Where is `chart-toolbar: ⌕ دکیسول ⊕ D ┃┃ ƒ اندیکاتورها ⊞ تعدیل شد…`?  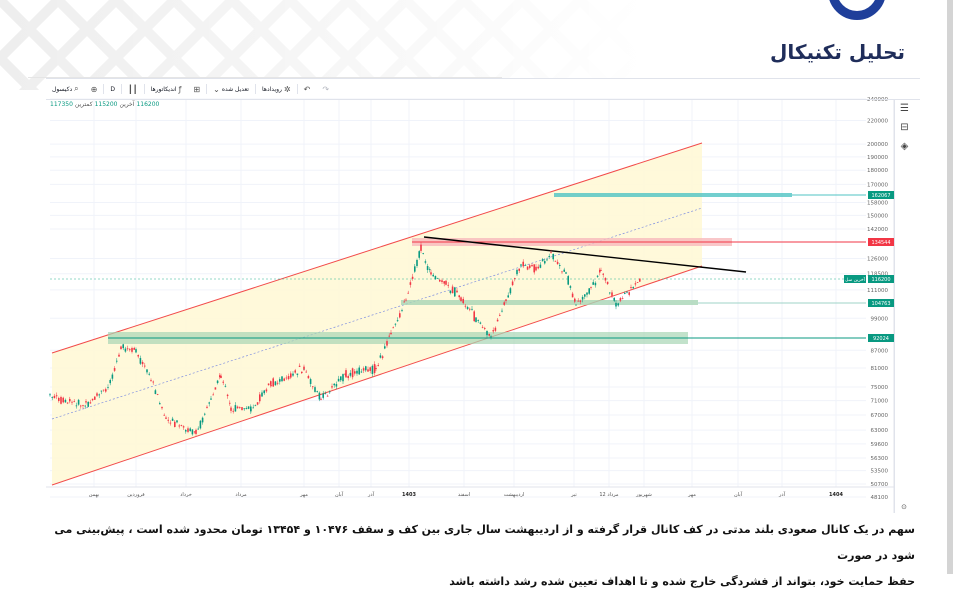 chart-toolbar: ⌕ دکیسول ⊕ D ┃┃ ƒ اندیکاتورها ⊞ تعدیل شد… is located at coordinates (483, 89).